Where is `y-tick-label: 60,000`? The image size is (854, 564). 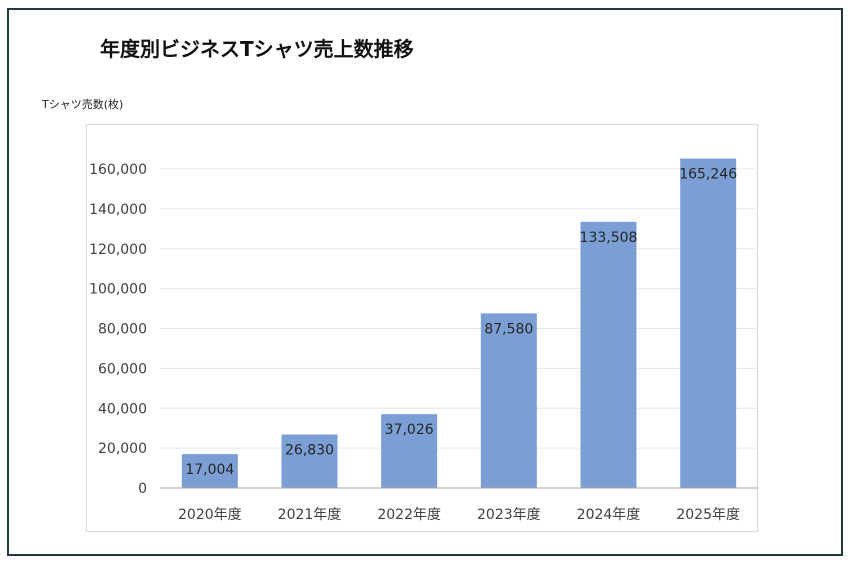 y-tick-label: 60,000 is located at coordinates (122, 369).